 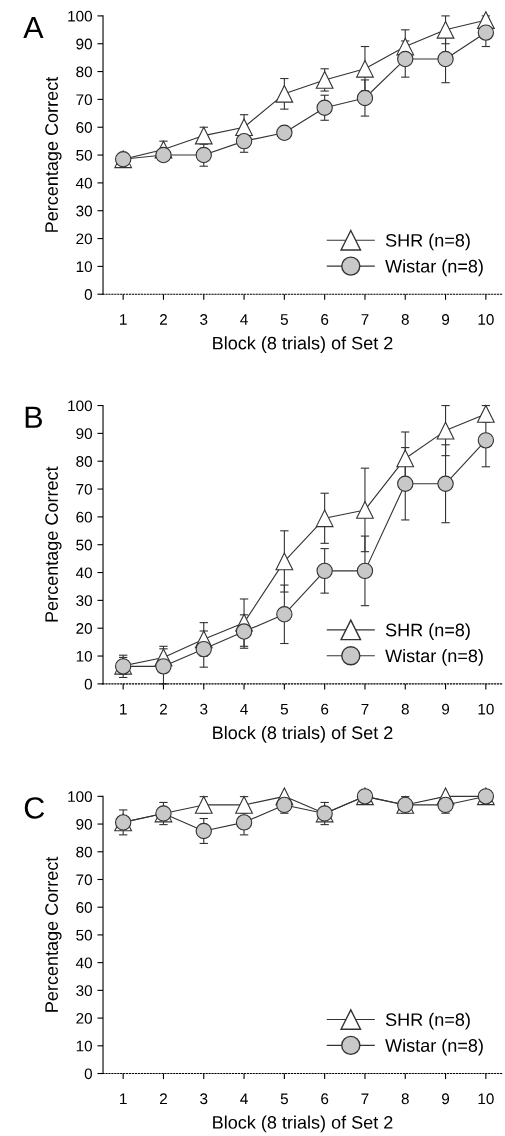 What do you see at coordinates (34, 808) in the screenshot?
I see `chart-title: C` at bounding box center [34, 808].